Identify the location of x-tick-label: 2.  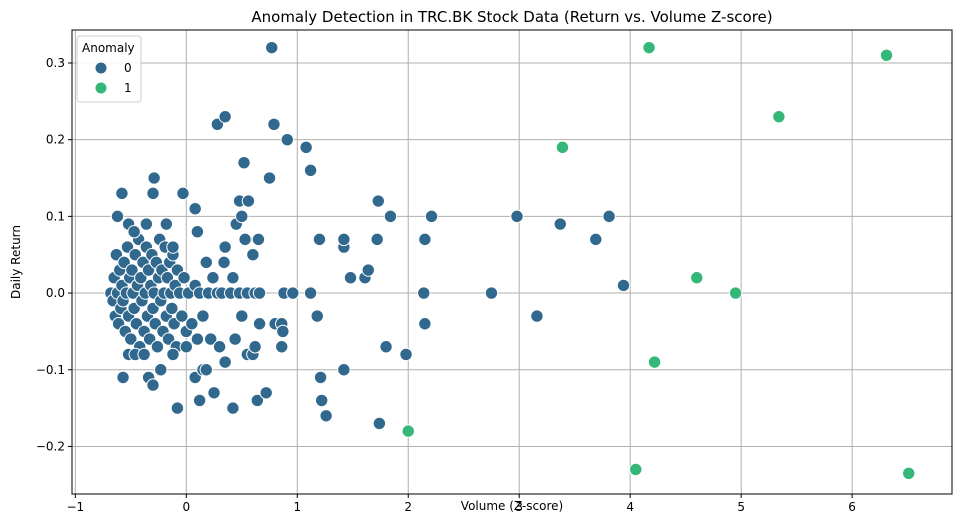
(408, 507).